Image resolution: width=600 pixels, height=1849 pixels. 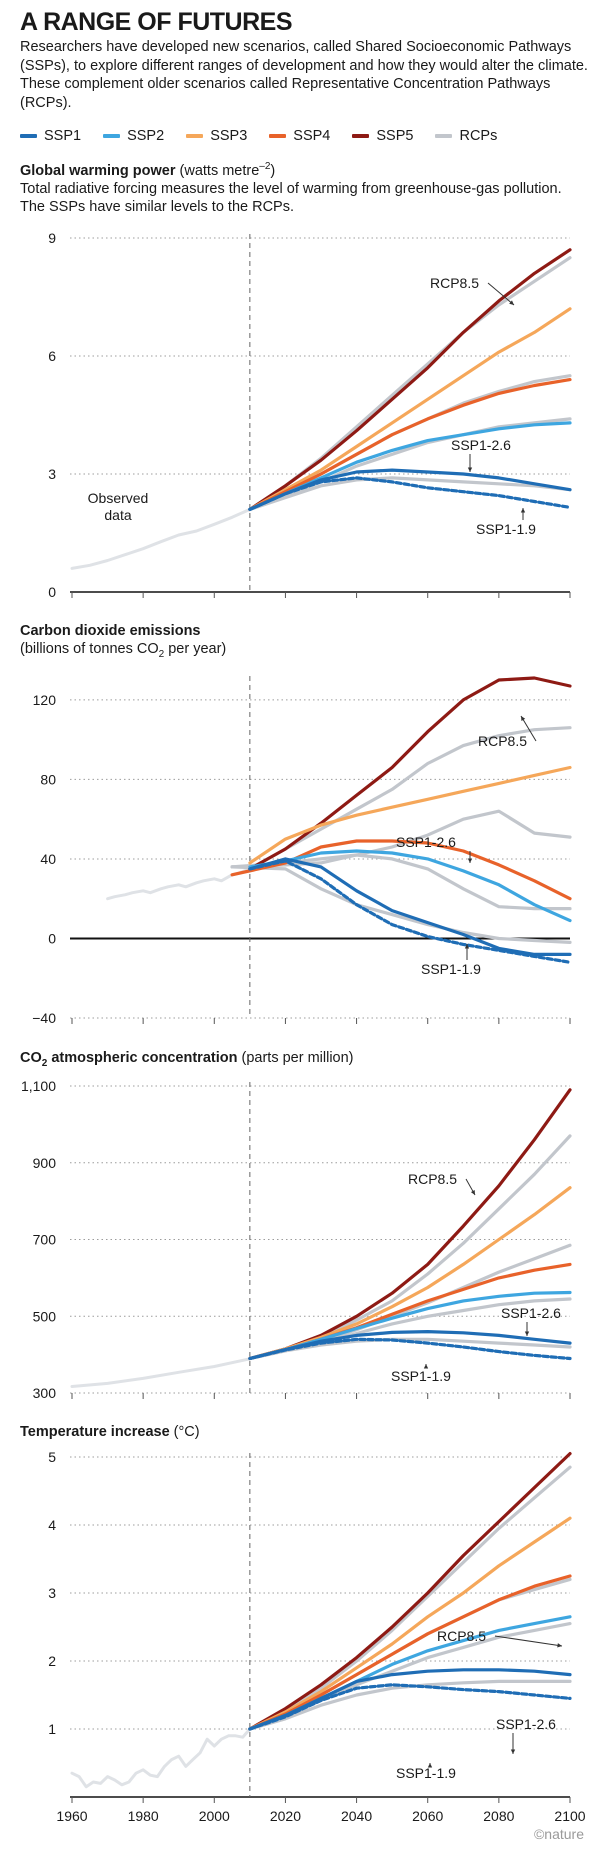 What do you see at coordinates (269, 136) in the screenshot?
I see `legend: SSP1 SSP2 SSP3 SSP4 SSP5 RCPs` at bounding box center [269, 136].